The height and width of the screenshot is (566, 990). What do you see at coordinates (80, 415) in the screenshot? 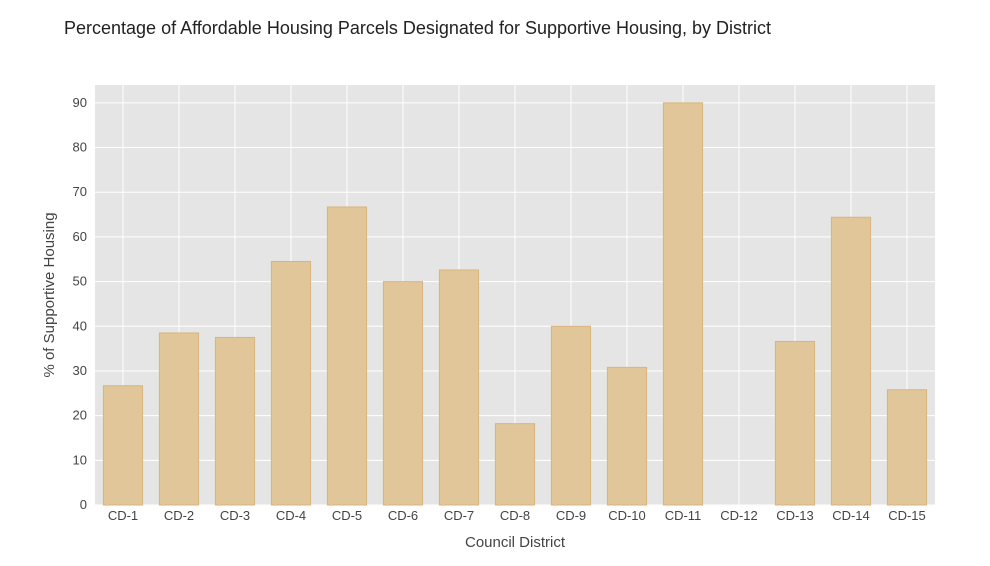
I see `y-tick-label: 20` at bounding box center [80, 415].